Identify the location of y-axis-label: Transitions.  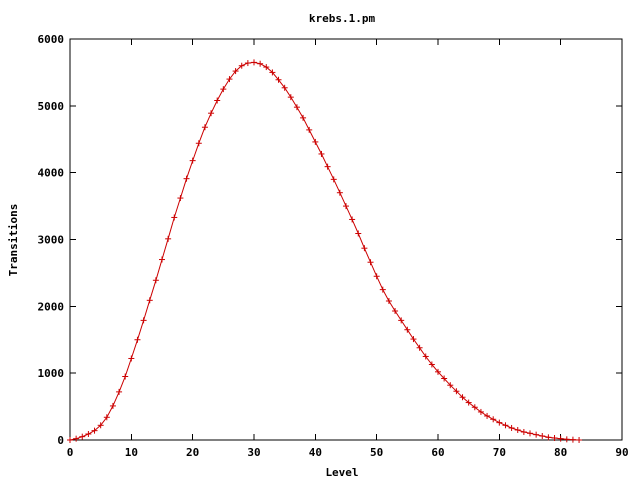
(13, 240).